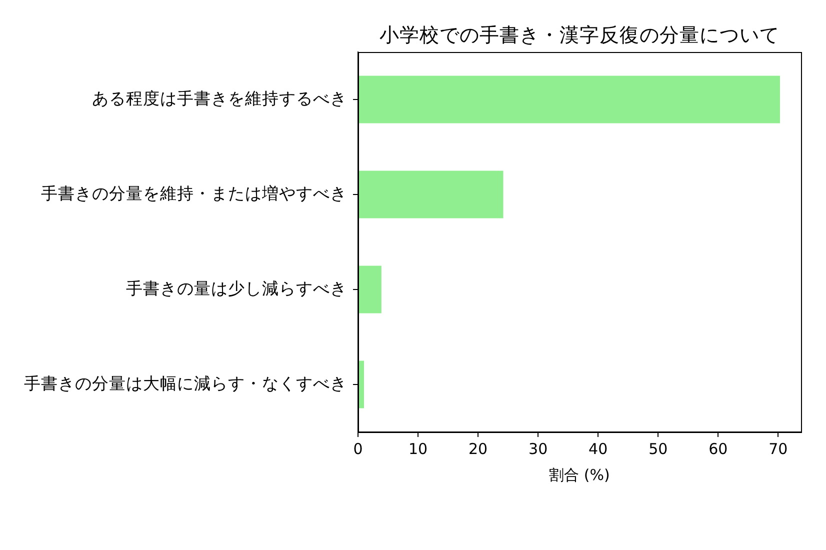 The height and width of the screenshot is (550, 826). I want to click on x-tick-label: 50, so click(658, 449).